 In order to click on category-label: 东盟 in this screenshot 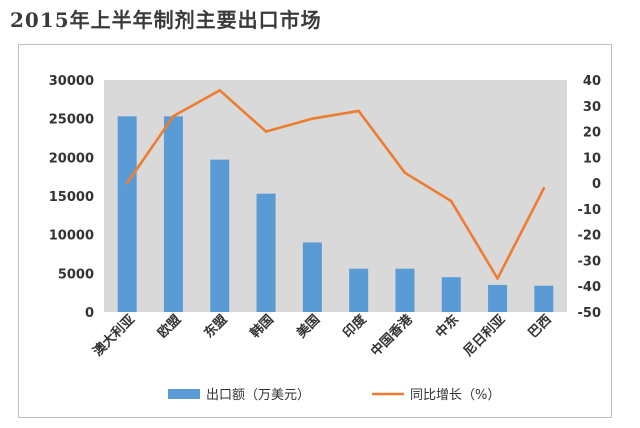, I will do `click(216, 327)`.